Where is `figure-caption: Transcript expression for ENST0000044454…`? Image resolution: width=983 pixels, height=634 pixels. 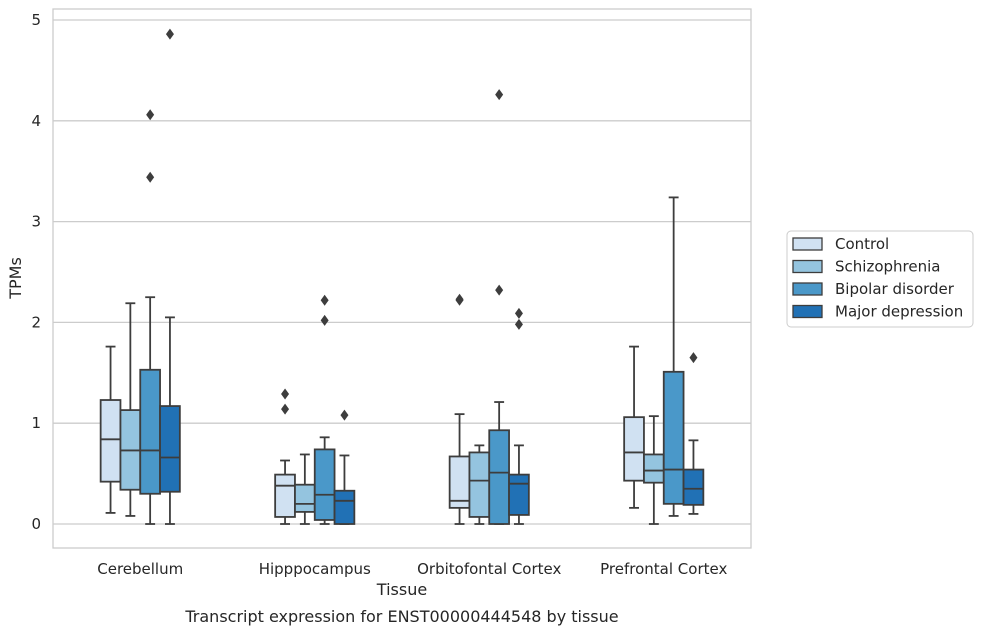 figure-caption: Transcript expression for ENST0000044454… is located at coordinates (401, 616).